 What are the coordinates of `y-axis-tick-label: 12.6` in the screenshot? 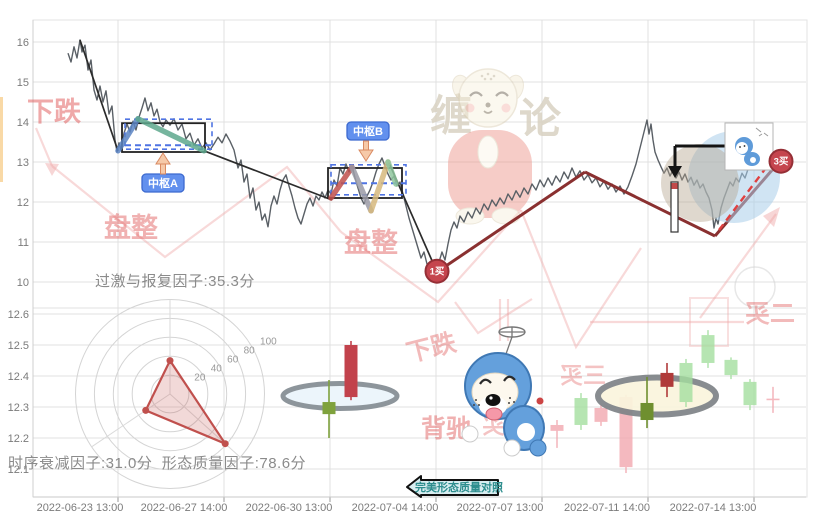 It's located at (18, 315).